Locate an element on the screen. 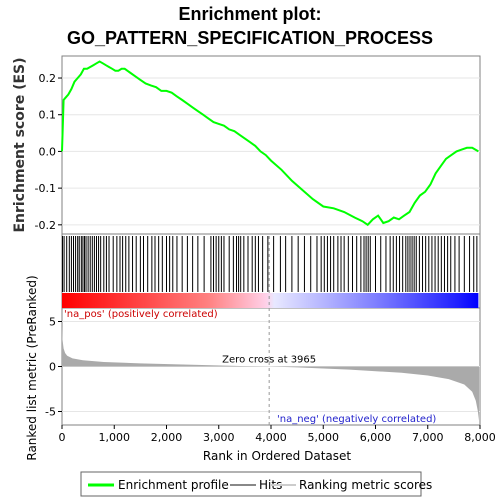 The height and width of the screenshot is (500, 500). es-tick-label: 0.0 is located at coordinates (48, 151).